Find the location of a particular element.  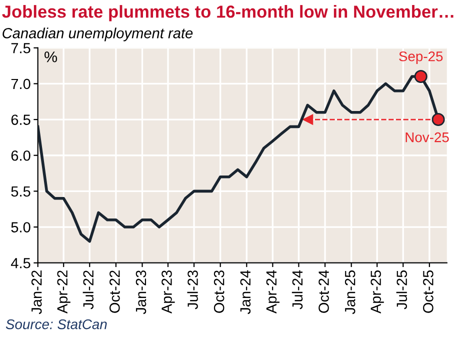

x-tick-label: Apr-24 is located at coordinates (273, 292).